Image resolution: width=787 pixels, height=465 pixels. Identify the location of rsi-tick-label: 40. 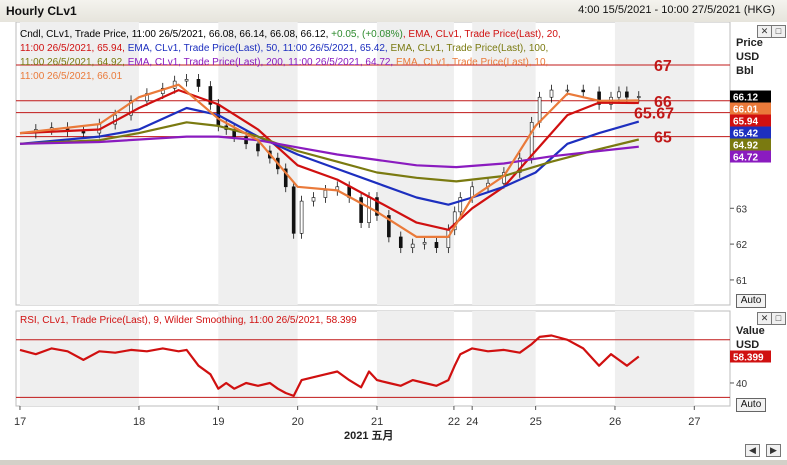
(742, 384).